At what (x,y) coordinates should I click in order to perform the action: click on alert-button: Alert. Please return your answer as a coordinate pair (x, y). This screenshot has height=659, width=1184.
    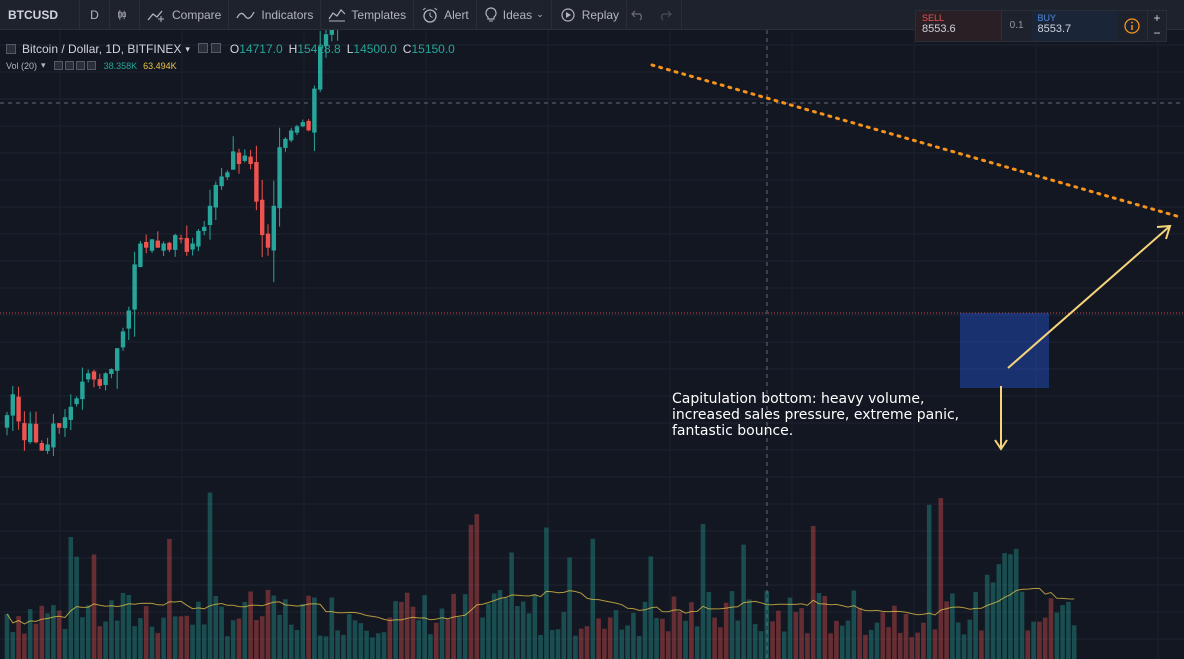
    Looking at the image, I should click on (445, 15).